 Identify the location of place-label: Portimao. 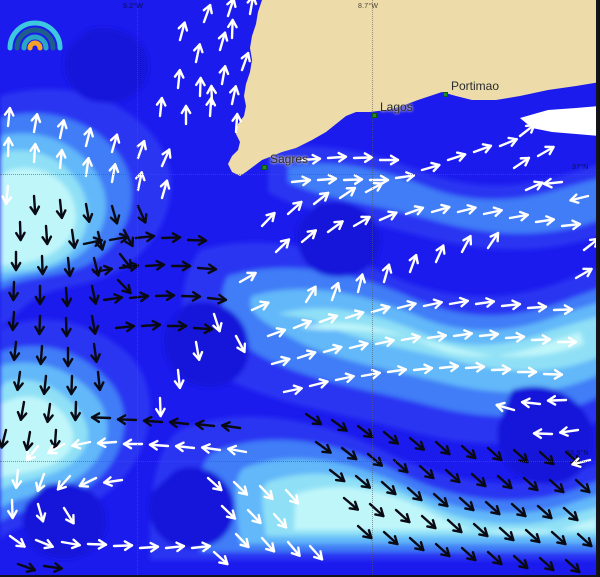
(475, 86).